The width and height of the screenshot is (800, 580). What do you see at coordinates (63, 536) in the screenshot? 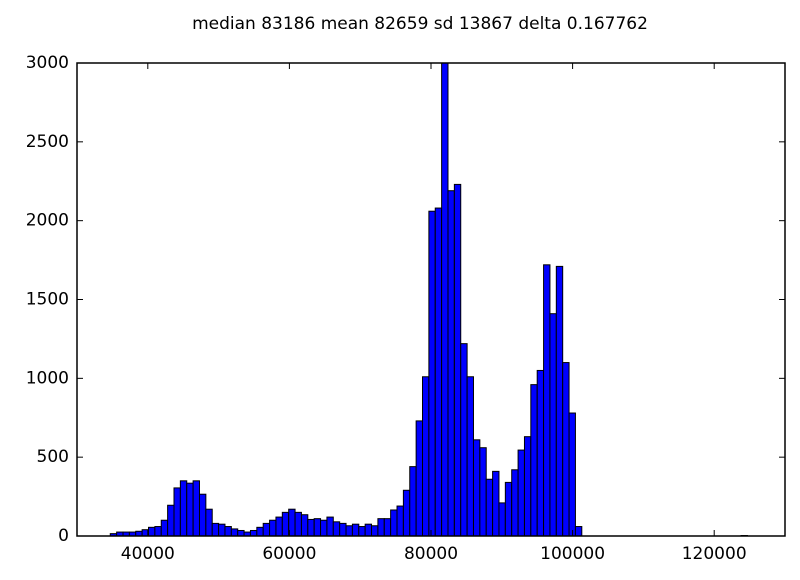
I see `y-tick-label: 0` at bounding box center [63, 536].